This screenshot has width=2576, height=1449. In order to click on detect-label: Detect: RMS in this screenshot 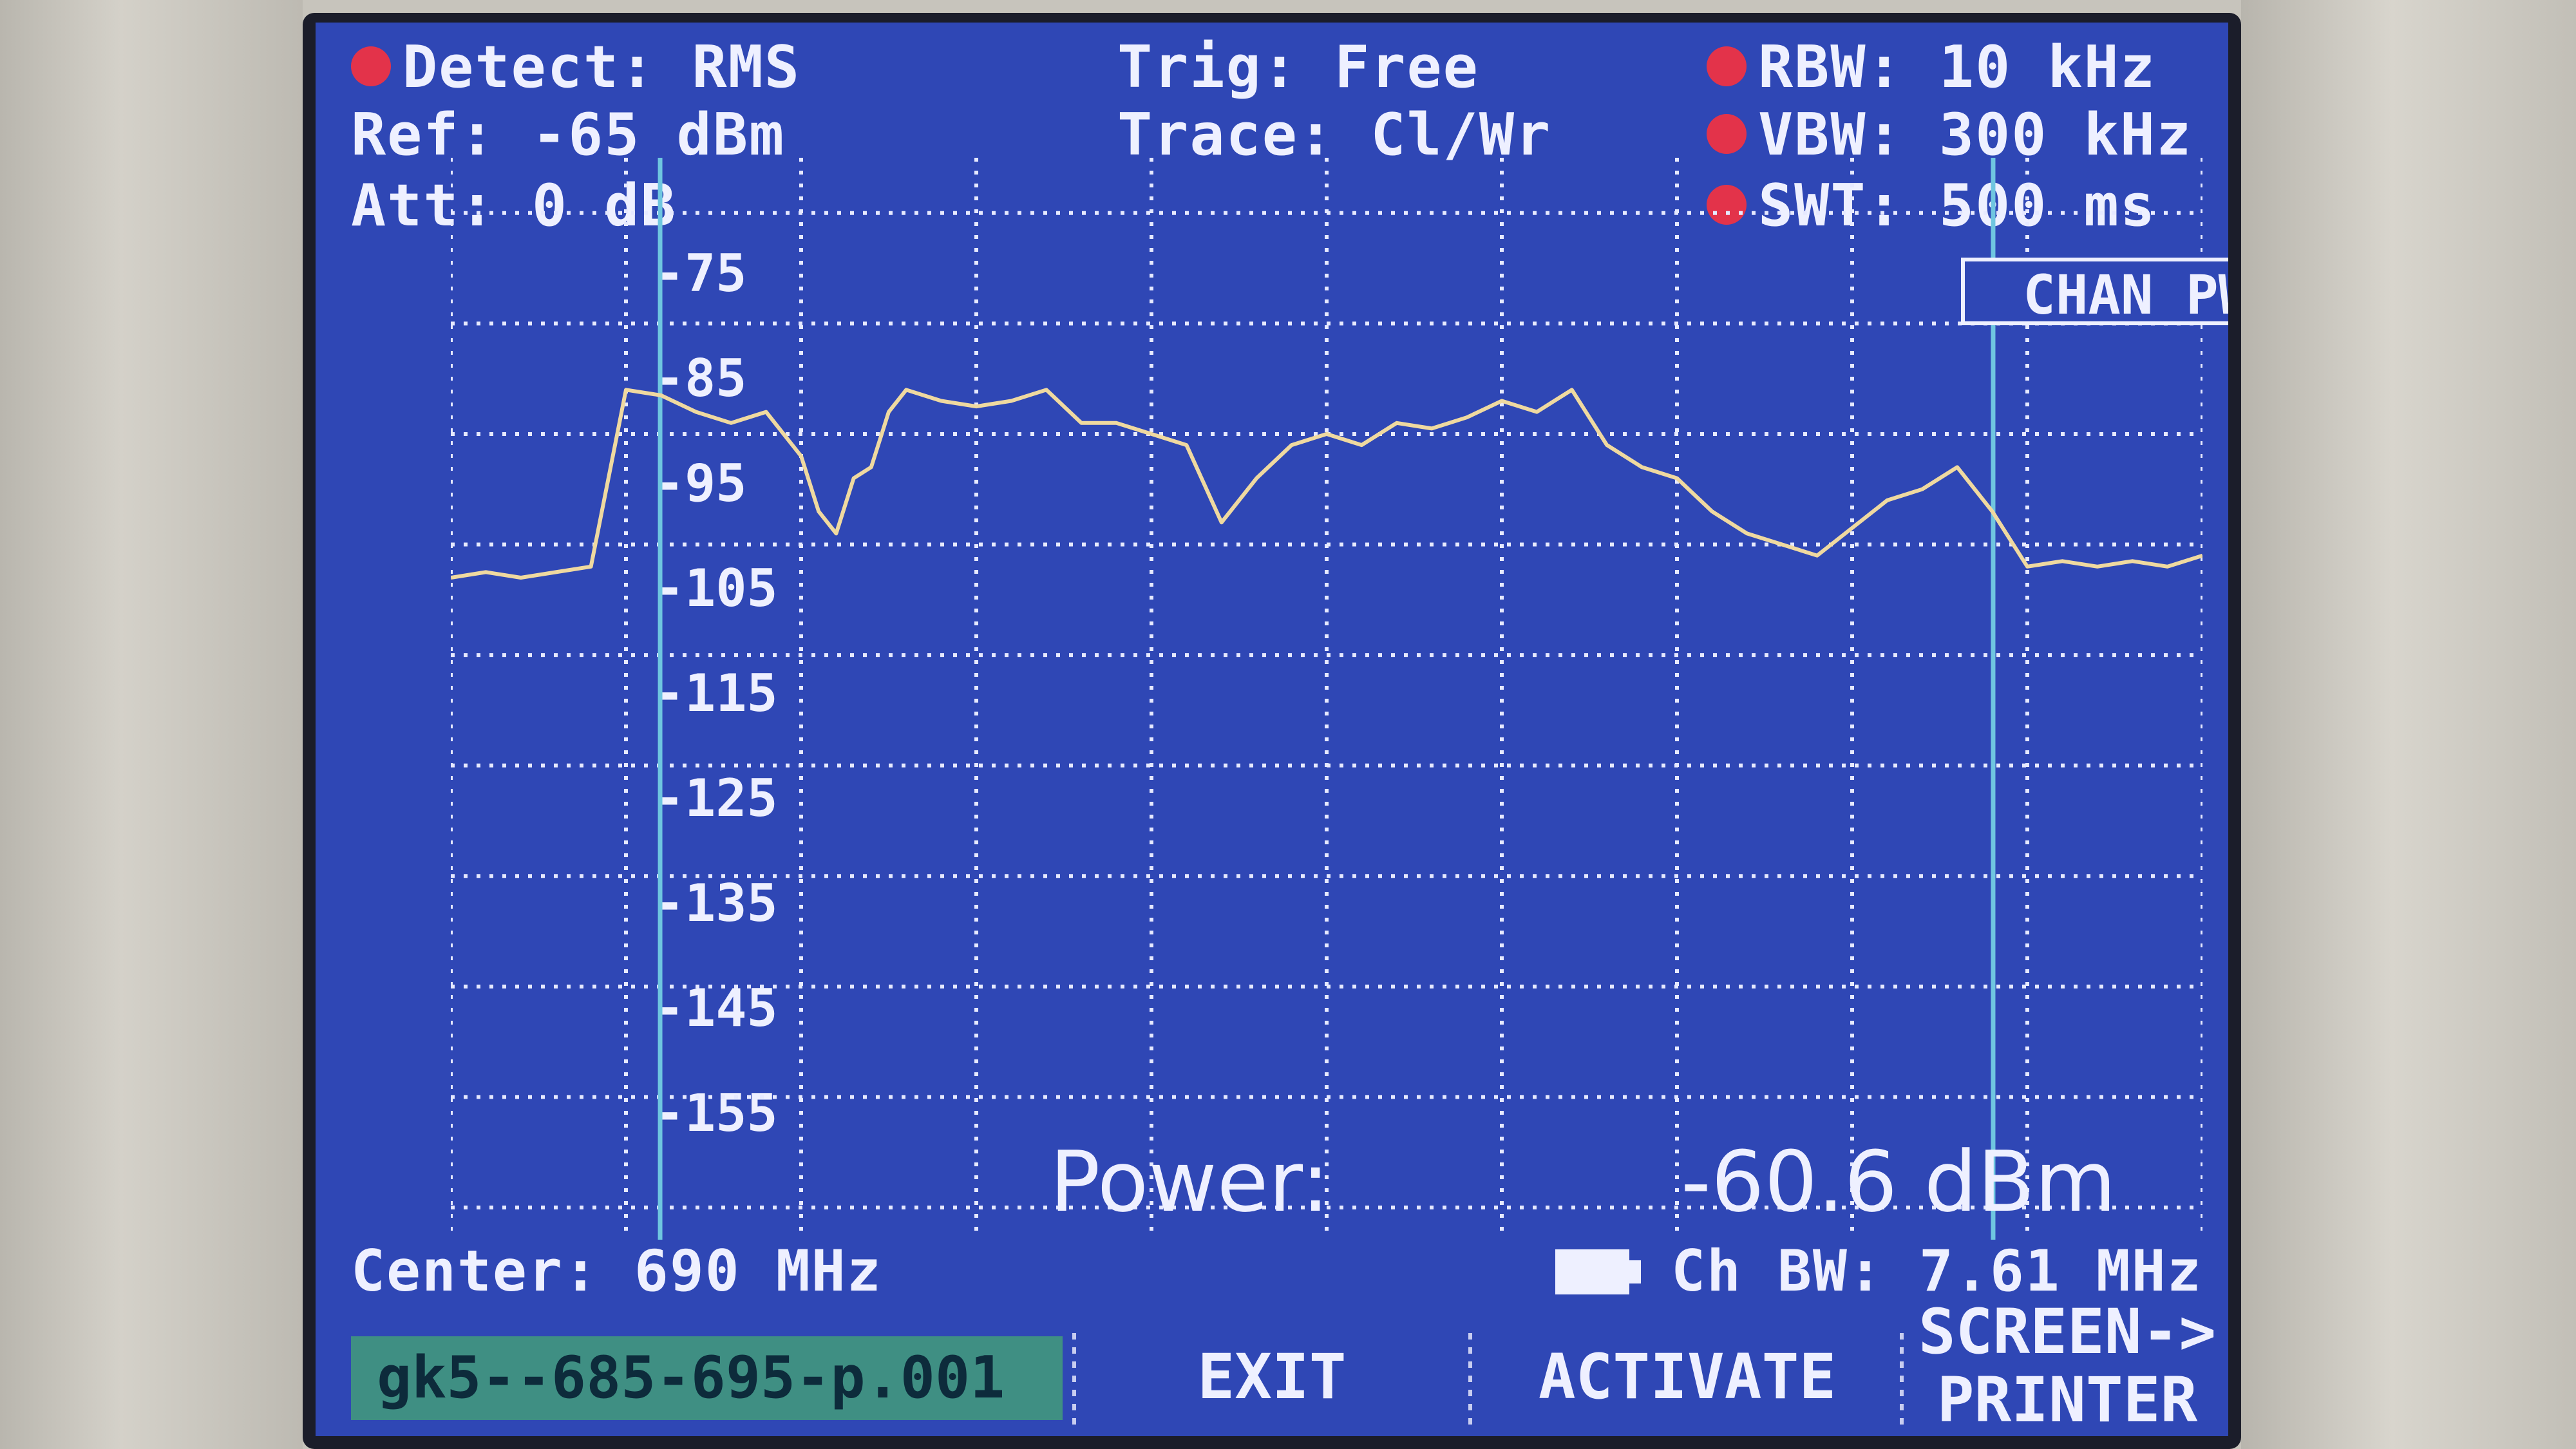, I will do `click(601, 68)`.